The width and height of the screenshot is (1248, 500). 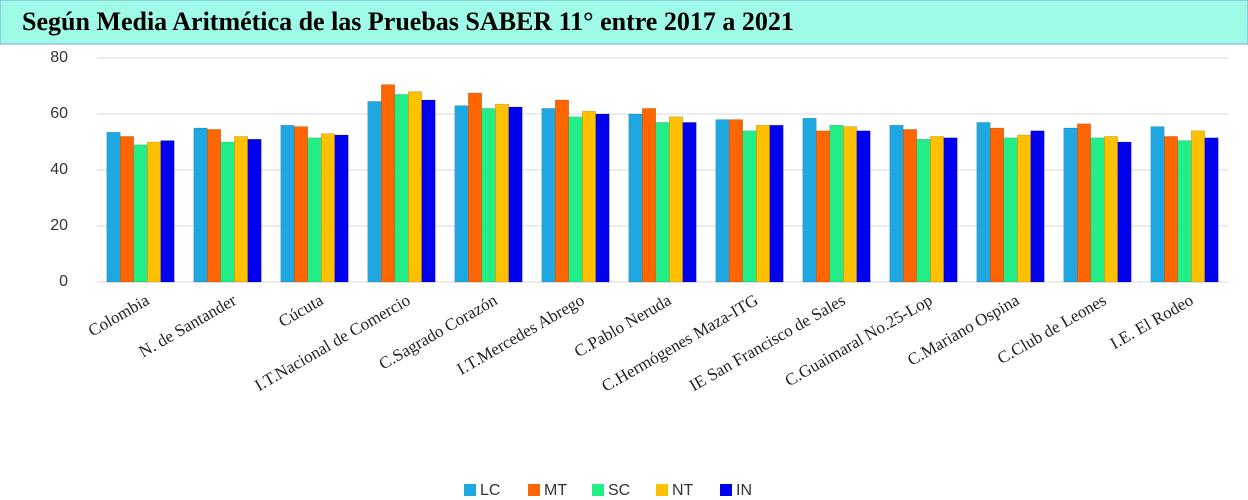 I want to click on x-tick-label: Colombia, so click(x=119, y=315).